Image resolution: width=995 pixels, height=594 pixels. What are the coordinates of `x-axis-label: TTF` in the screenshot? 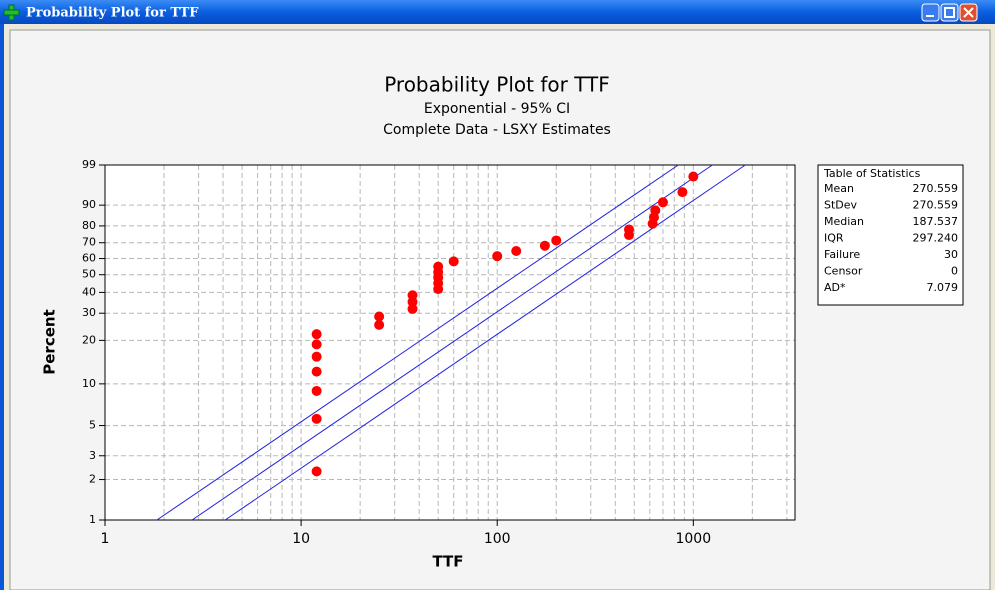 It's located at (447, 562).